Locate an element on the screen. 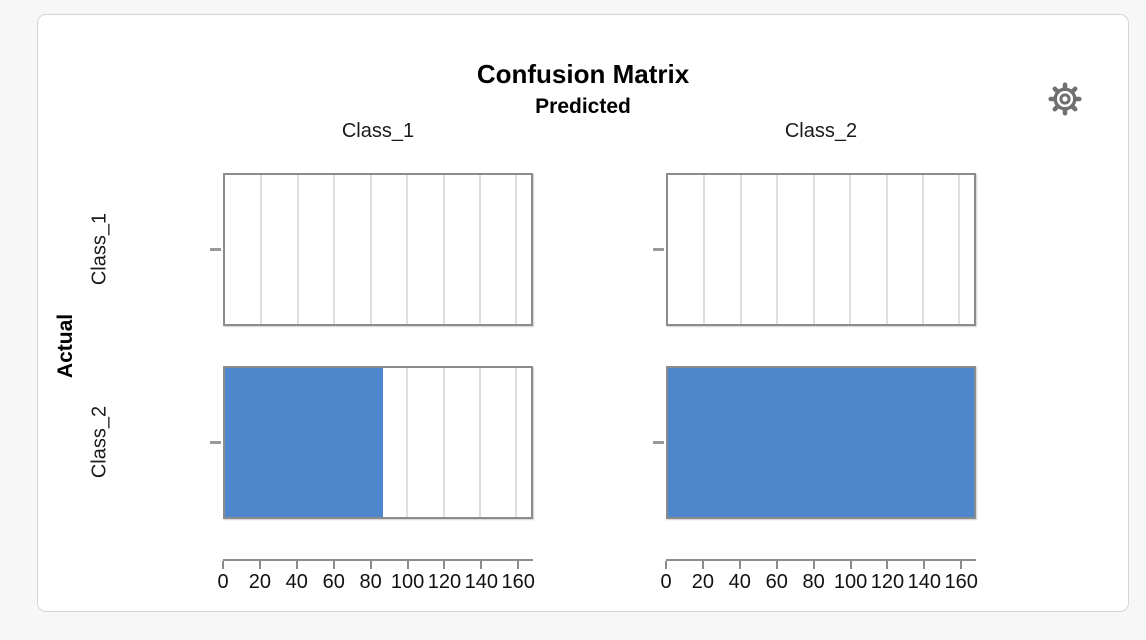 This screenshot has width=1146, height=640. gear-icon is located at coordinates (1065, 98).